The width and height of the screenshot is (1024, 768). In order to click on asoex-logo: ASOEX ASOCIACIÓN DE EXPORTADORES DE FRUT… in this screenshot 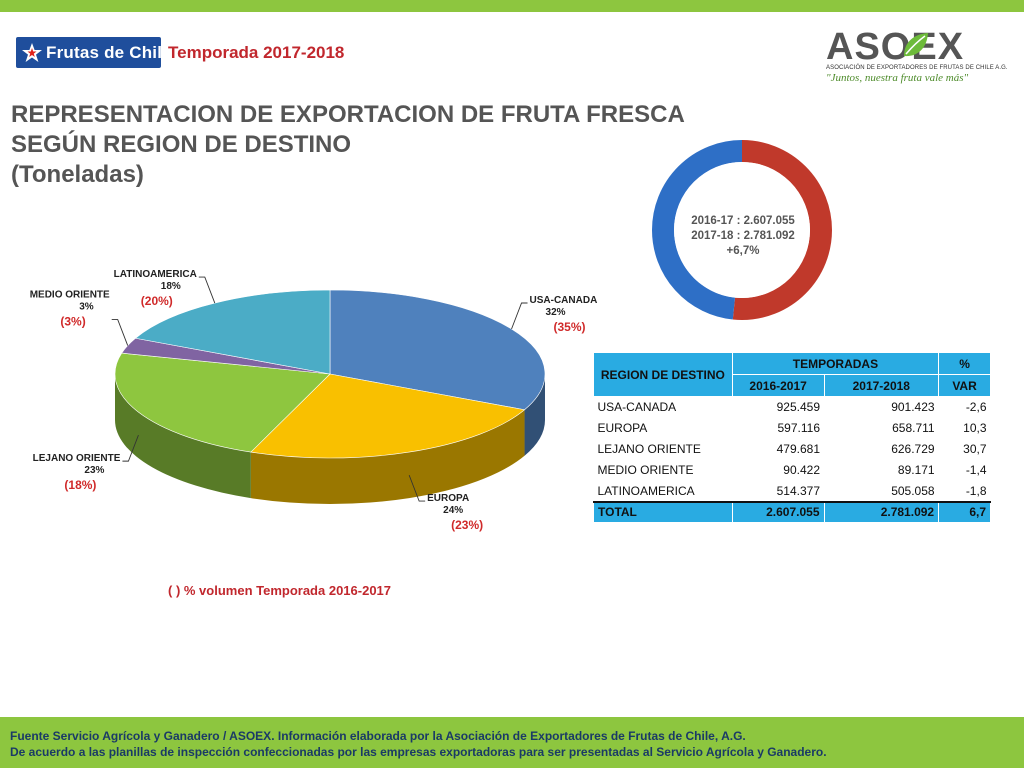, I will do `click(915, 58)`.